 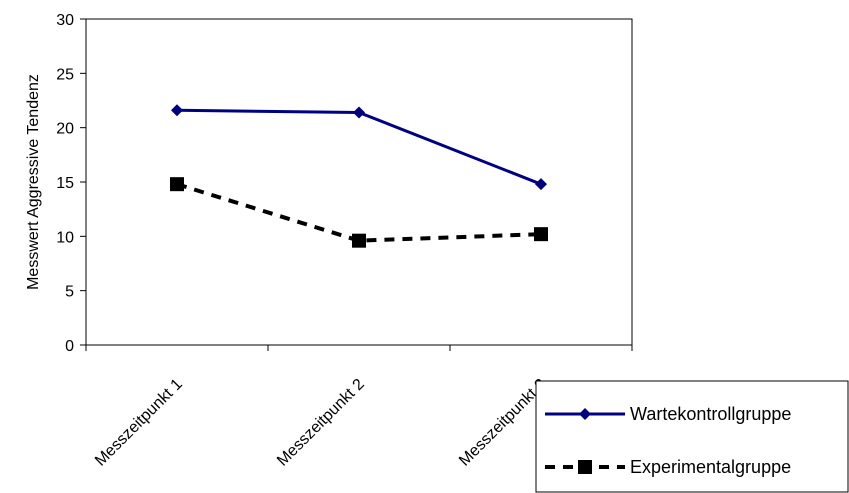 What do you see at coordinates (65, 129) in the screenshot?
I see `y-tick-label: 20` at bounding box center [65, 129].